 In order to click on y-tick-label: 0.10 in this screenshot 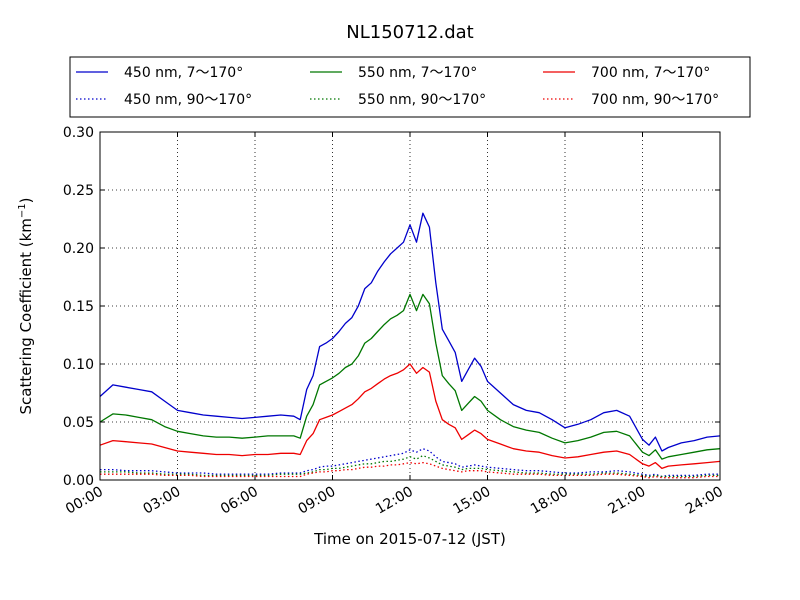, I will do `click(78, 365)`.